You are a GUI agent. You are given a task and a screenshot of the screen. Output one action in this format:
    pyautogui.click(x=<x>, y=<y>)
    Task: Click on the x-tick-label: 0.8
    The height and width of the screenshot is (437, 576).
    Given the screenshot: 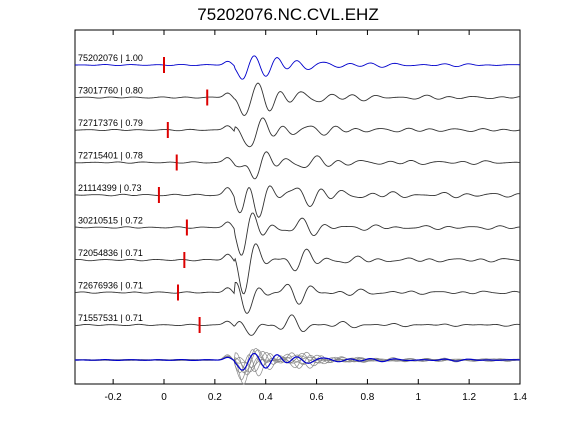 What is the action you would take?
    pyautogui.click(x=367, y=397)
    